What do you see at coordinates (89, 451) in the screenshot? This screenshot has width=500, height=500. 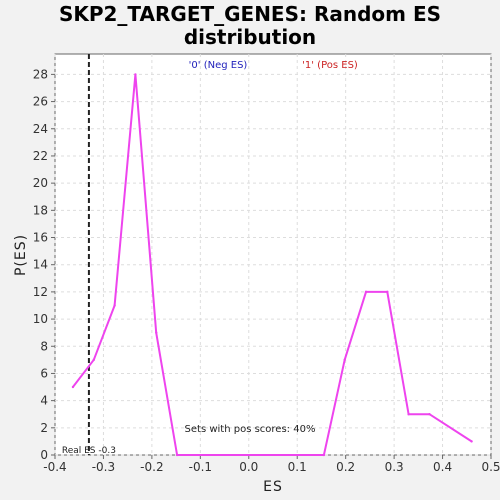 I see `real-es-label: Real ES -0.3` at bounding box center [89, 451].